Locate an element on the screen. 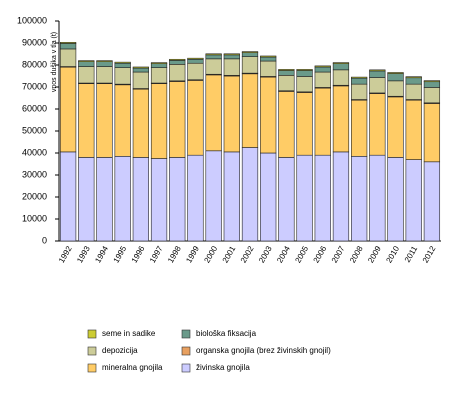  legend-label: depozicija is located at coordinates (120, 350).